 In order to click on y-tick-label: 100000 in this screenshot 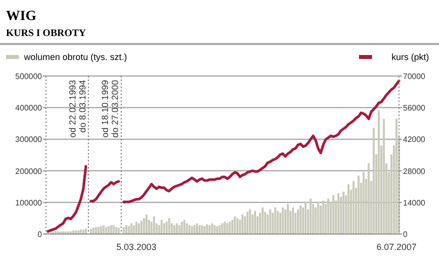, I will do `click(29, 203)`.